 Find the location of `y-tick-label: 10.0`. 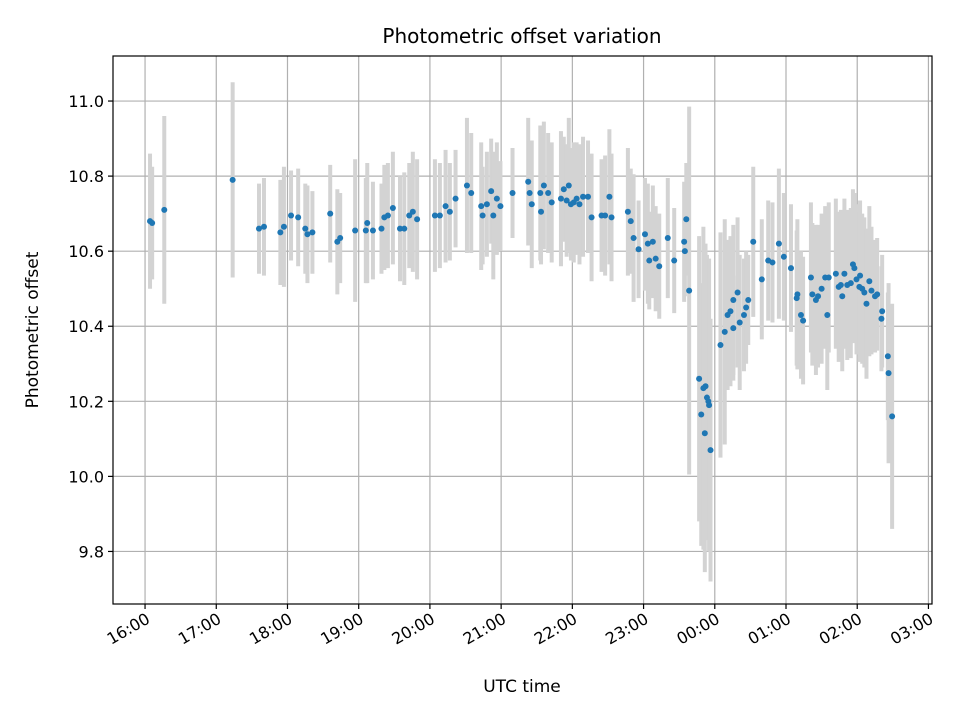

y-tick-label: 10.0 is located at coordinates (86, 476).